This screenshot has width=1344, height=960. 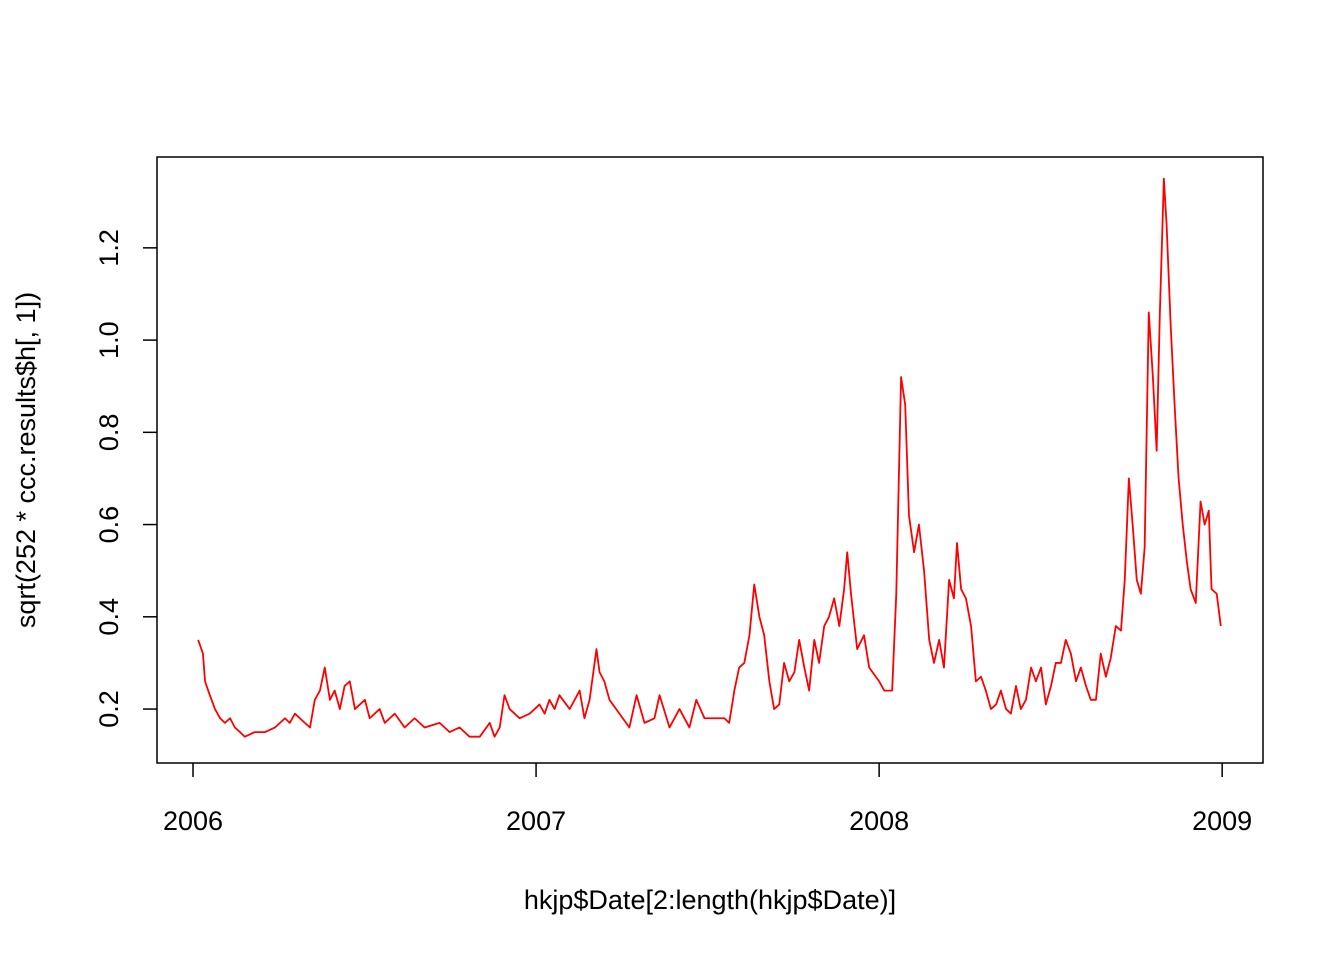 I want to click on x-tick-label: 2008, so click(x=879, y=821).